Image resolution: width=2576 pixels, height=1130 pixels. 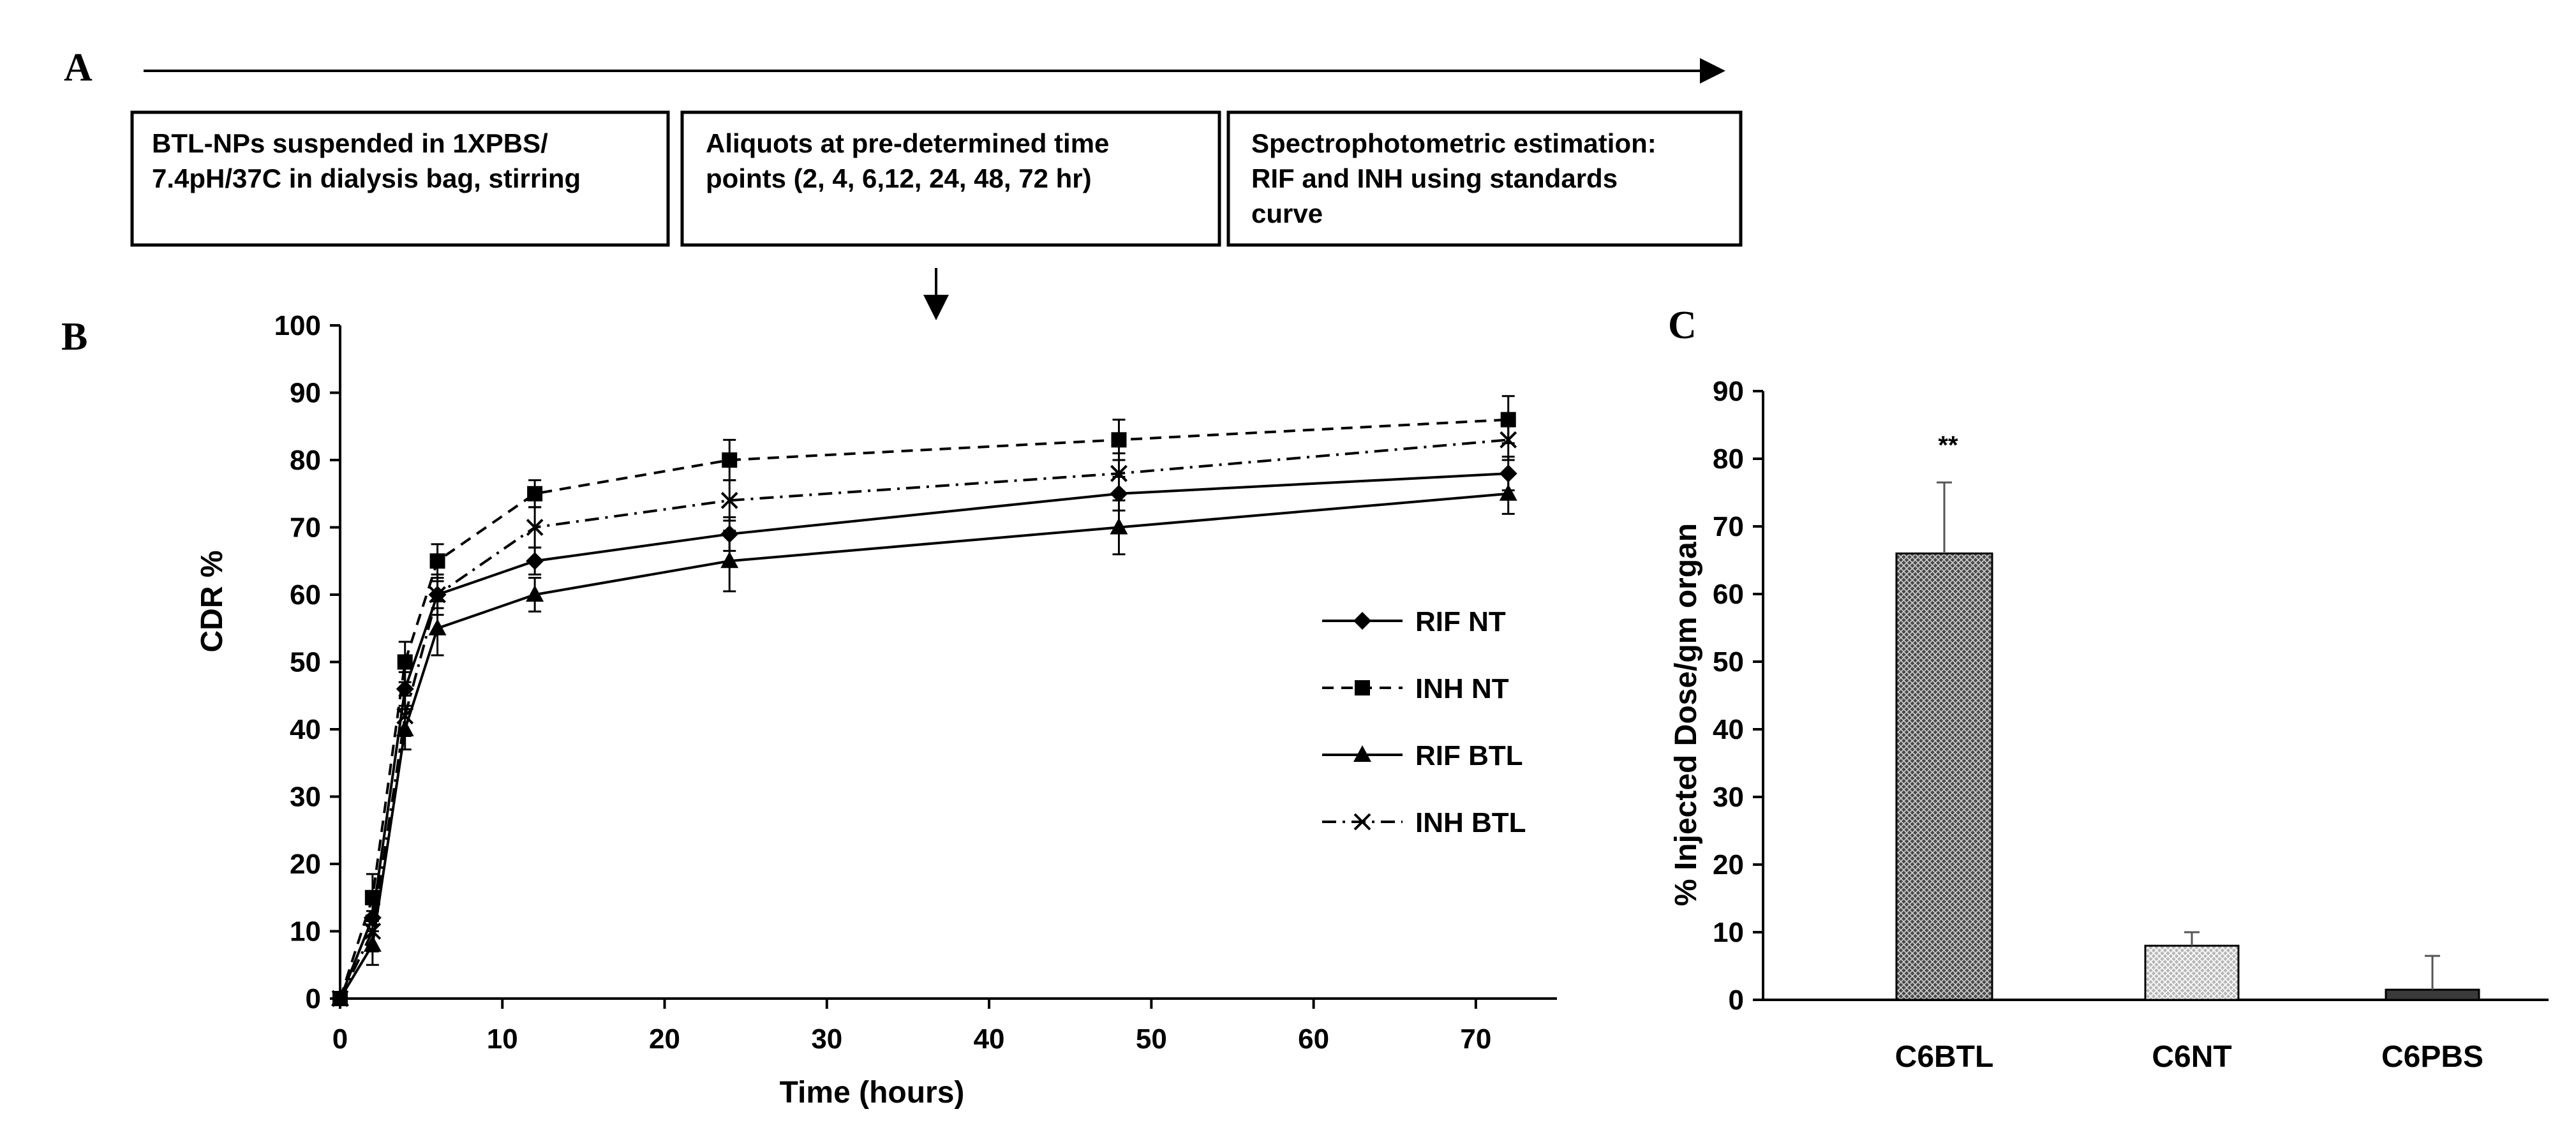 I want to click on category-label-c6btl: C6BTL, so click(x=1944, y=1057).